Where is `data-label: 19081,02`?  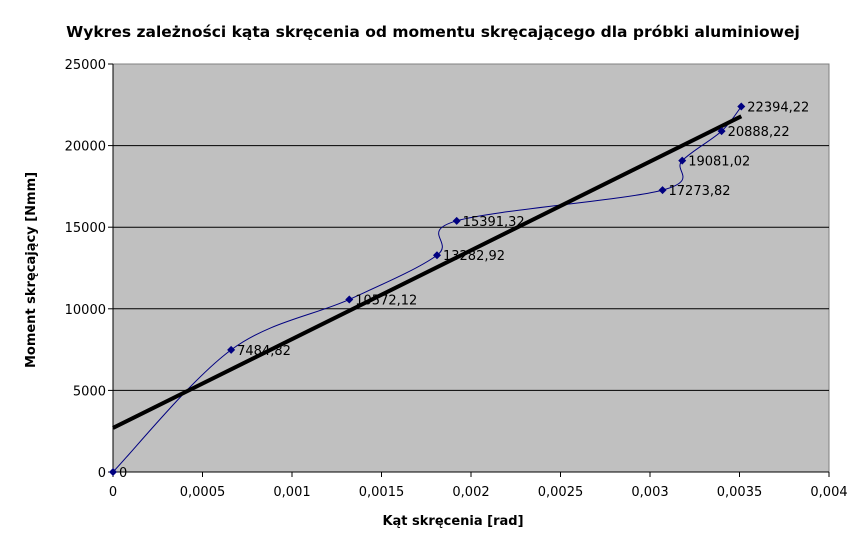 data-label: 19081,02 is located at coordinates (719, 162).